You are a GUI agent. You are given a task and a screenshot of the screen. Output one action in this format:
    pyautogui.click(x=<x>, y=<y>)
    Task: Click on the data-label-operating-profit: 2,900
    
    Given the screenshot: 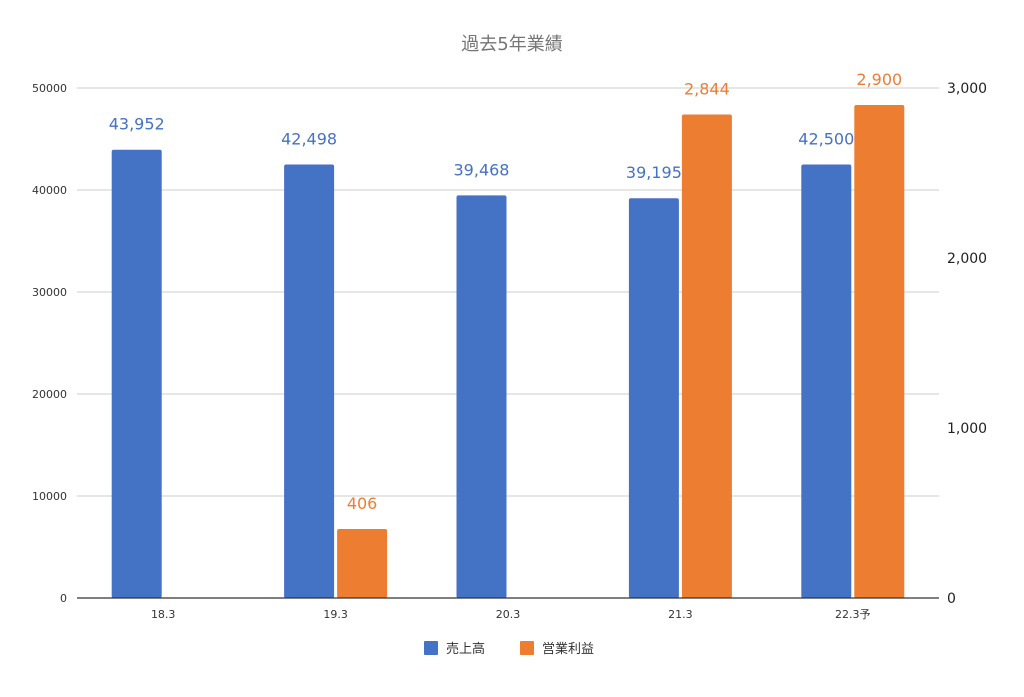 What is the action you would take?
    pyautogui.click(x=879, y=79)
    